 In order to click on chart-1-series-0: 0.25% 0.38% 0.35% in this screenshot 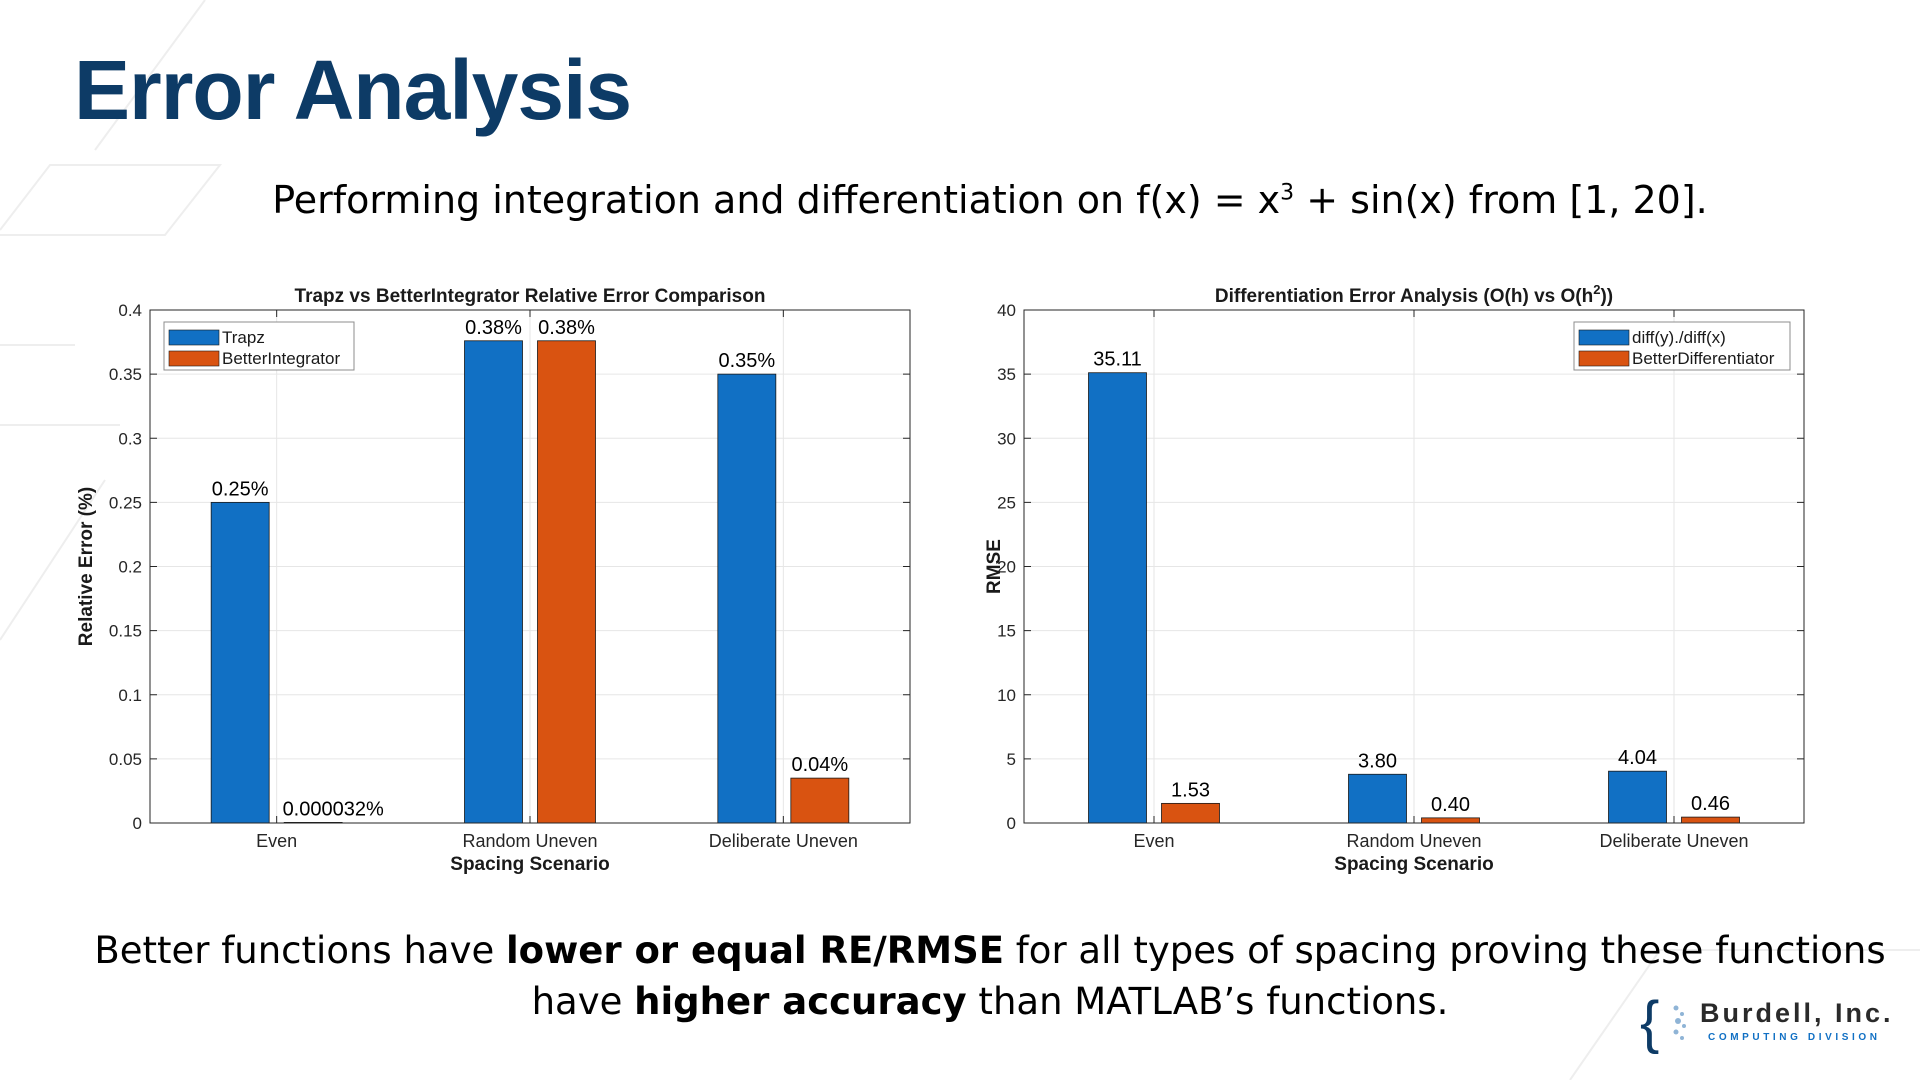, I will do `click(493, 570)`.